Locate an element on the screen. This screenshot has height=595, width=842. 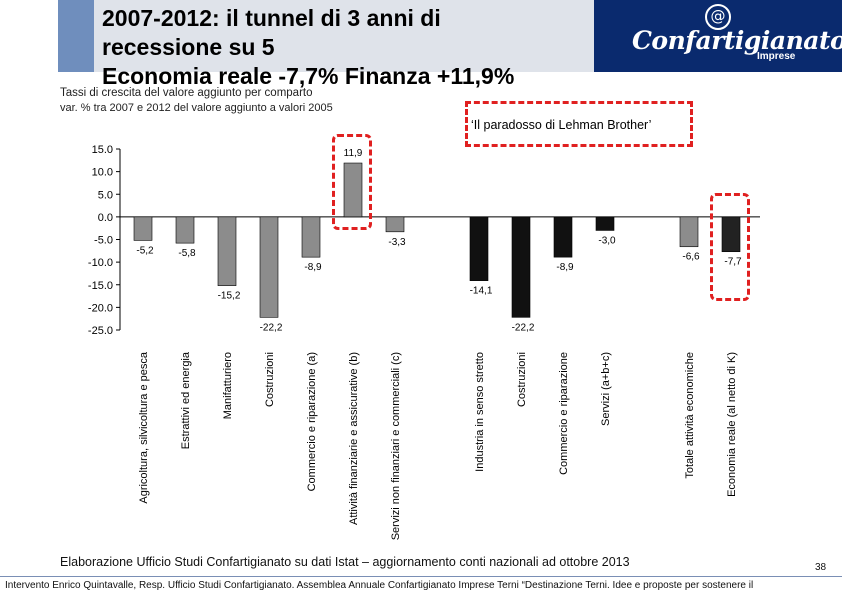
data-label: 11,9 is located at coordinates (353, 153).